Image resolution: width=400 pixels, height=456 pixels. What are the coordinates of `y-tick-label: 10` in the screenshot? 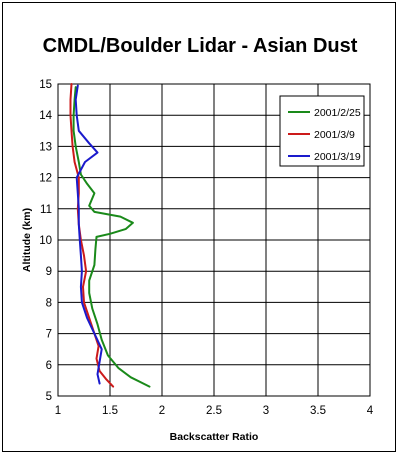 It's located at (45, 241).